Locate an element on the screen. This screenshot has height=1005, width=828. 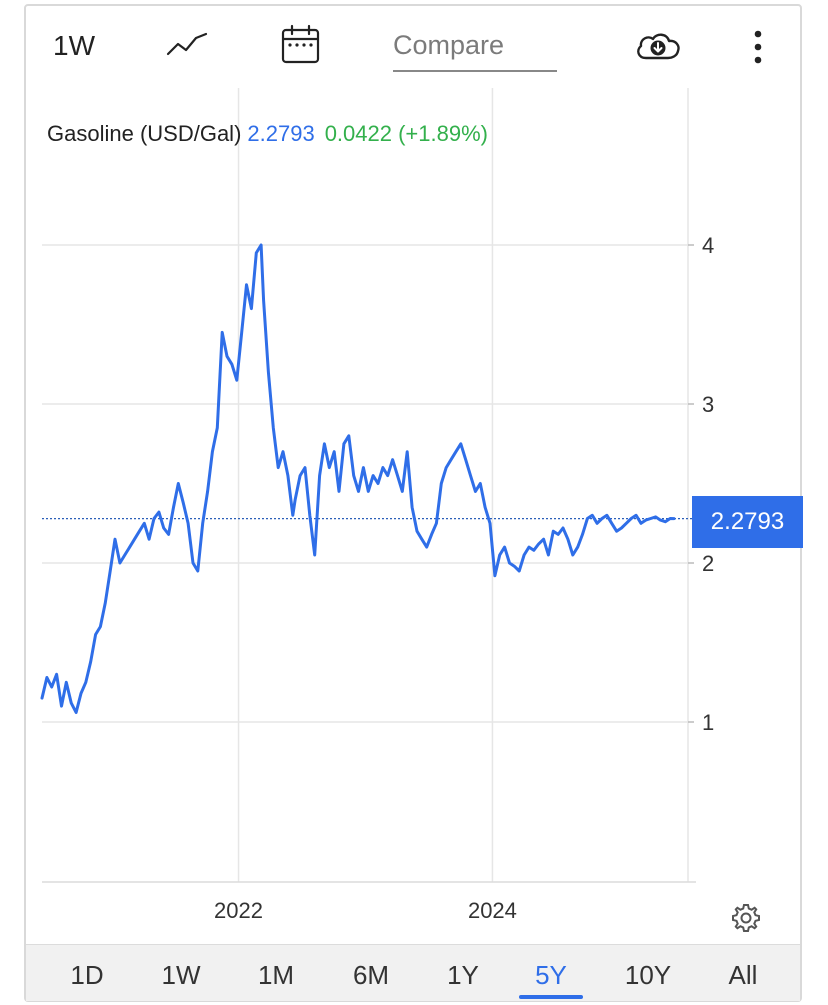
y-tick-label: 3 is located at coordinates (708, 404).